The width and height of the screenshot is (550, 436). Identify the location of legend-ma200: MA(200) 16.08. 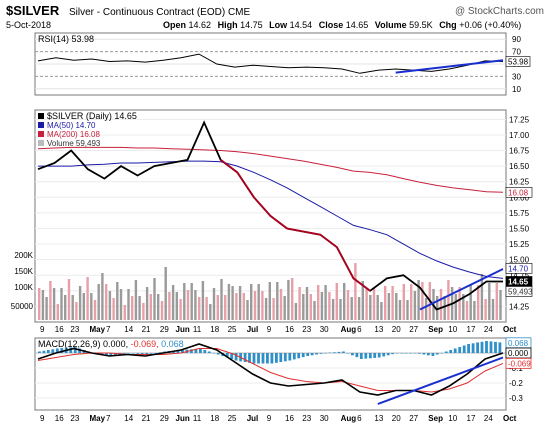
(73, 134).